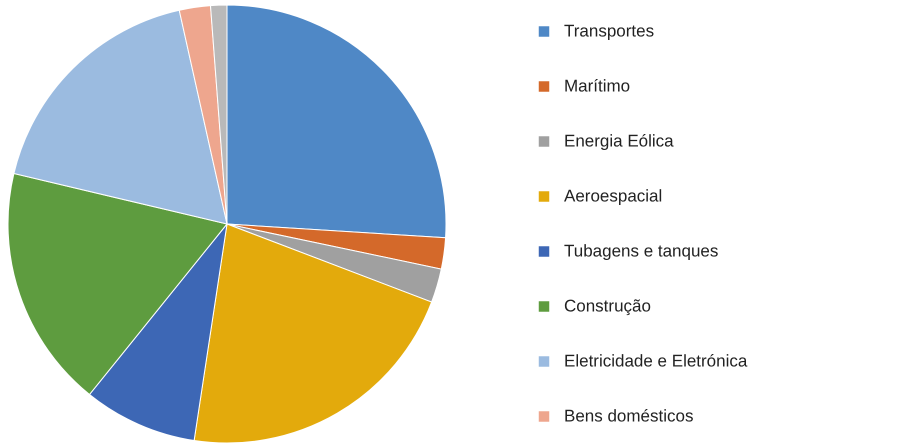 The image size is (910, 446). What do you see at coordinates (619, 141) in the screenshot?
I see `legend-label: Energia Eólica` at bounding box center [619, 141].